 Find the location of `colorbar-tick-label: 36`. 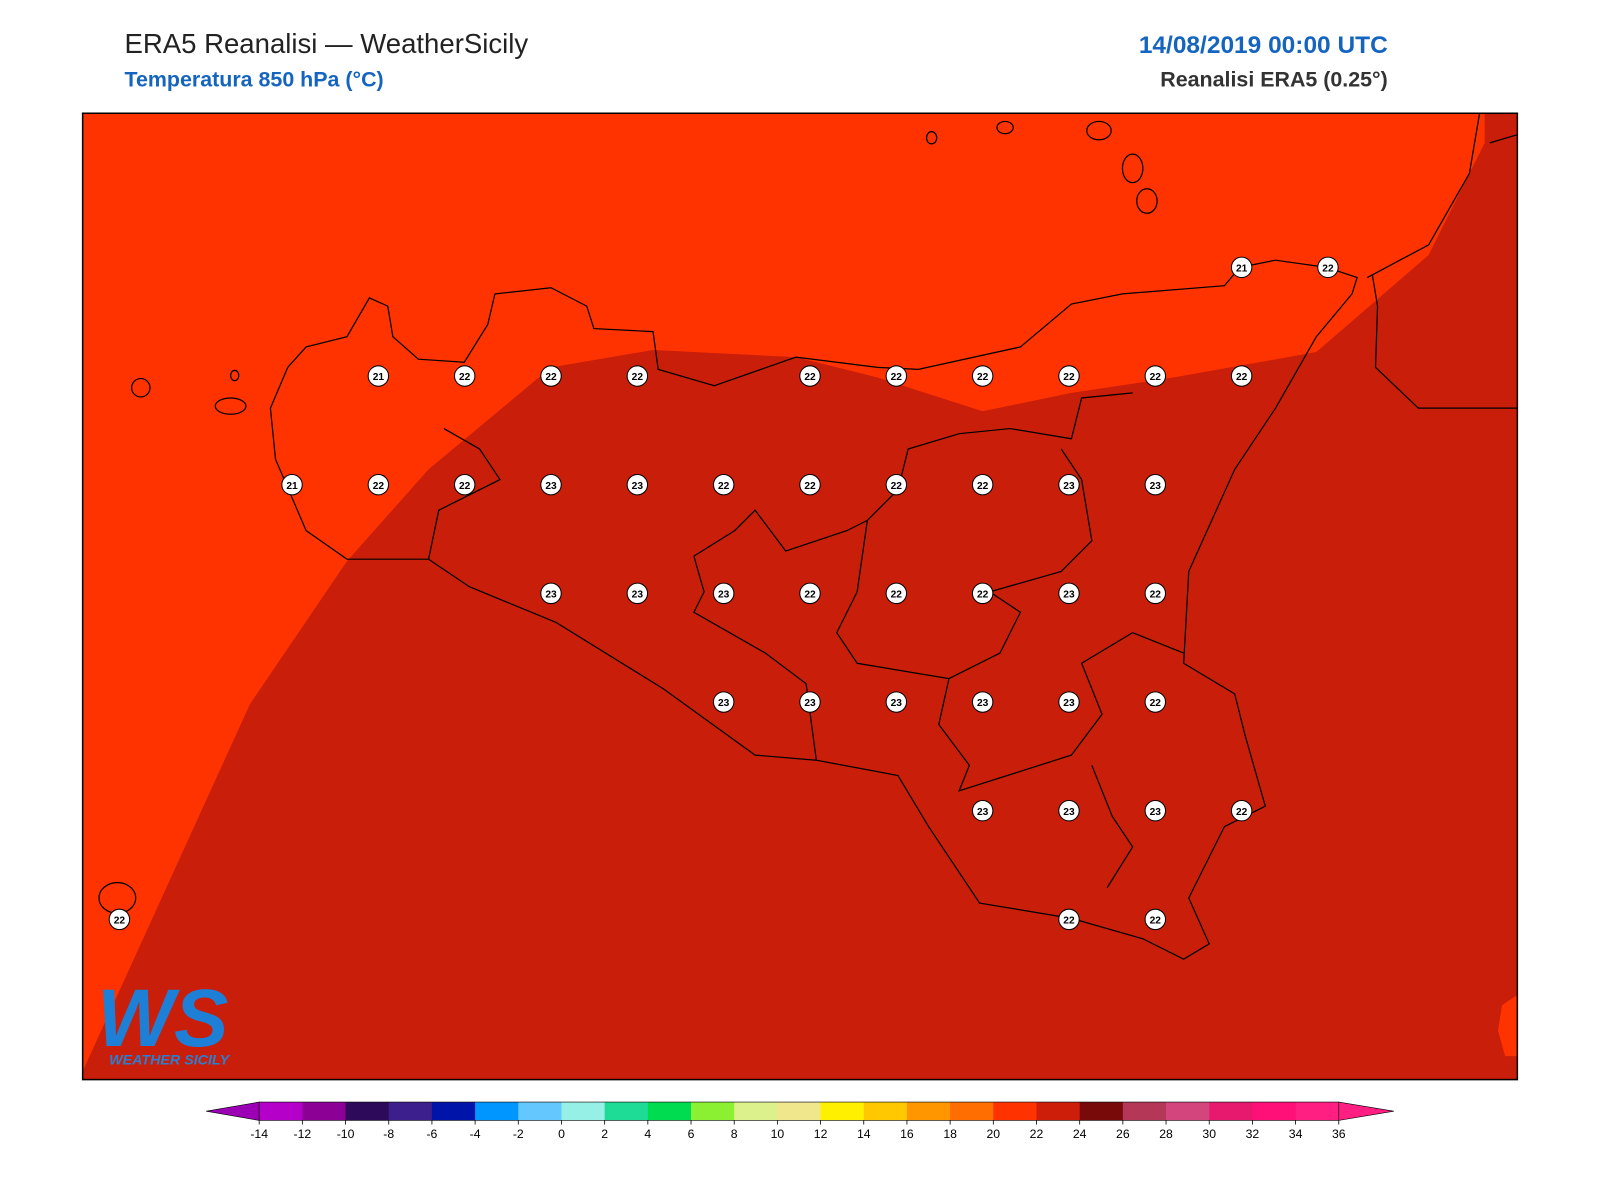

colorbar-tick-label: 36 is located at coordinates (1339, 1134).